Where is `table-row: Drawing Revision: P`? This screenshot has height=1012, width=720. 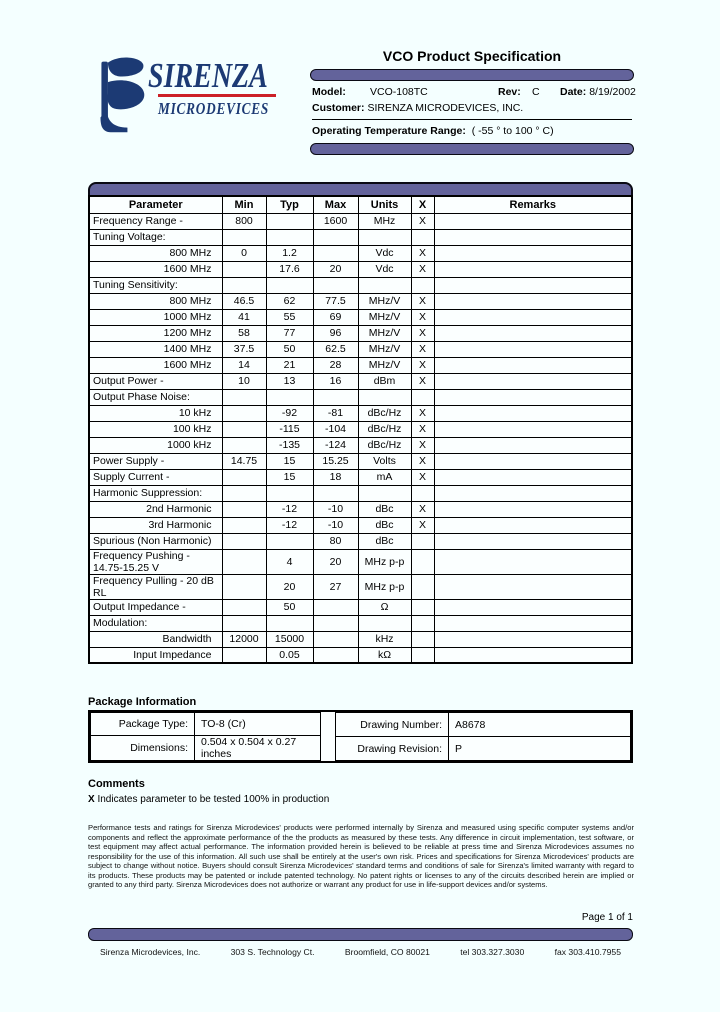
table-row: Drawing Revision: P is located at coordinates (483, 748).